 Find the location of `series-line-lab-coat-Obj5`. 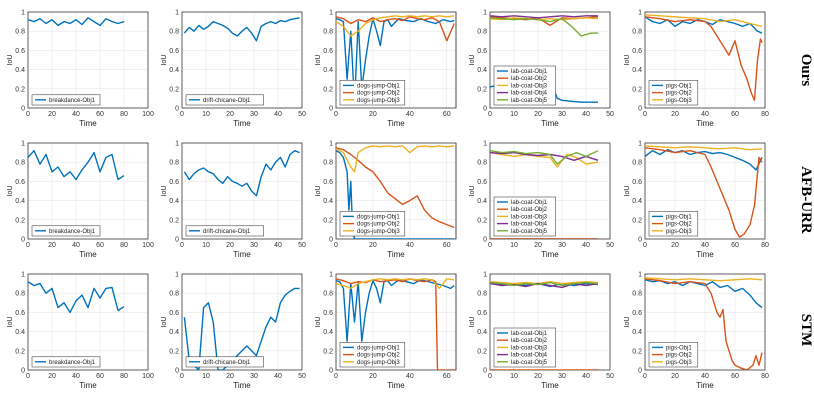

series-line-lab-coat-Obj5 is located at coordinates (544, 157).